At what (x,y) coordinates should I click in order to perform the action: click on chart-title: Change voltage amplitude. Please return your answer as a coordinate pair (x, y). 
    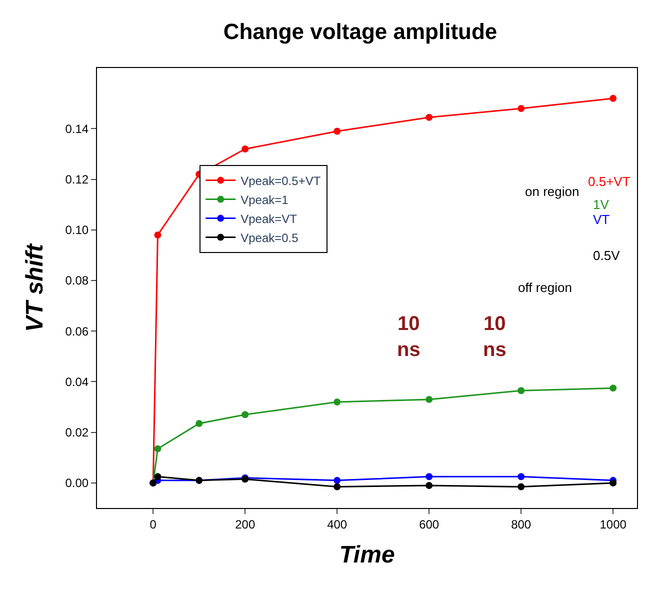
    Looking at the image, I should click on (360, 31).